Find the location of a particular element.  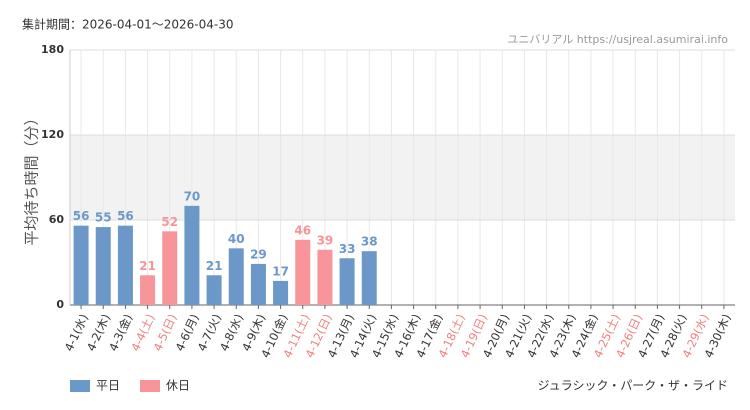

value-label: 46 is located at coordinates (302, 230).